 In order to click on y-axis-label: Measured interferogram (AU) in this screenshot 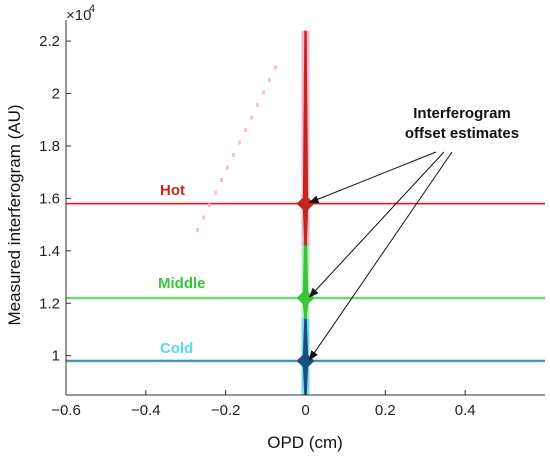, I will do `click(14, 214)`.